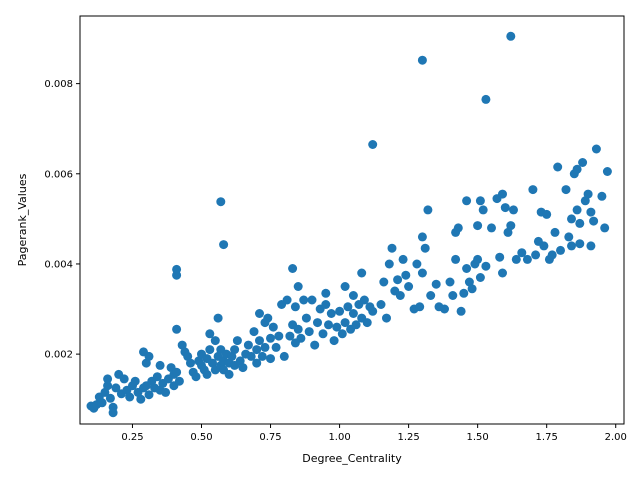  What do you see at coordinates (201, 437) in the screenshot?
I see `x-tick-label: 0.50` at bounding box center [201, 437].